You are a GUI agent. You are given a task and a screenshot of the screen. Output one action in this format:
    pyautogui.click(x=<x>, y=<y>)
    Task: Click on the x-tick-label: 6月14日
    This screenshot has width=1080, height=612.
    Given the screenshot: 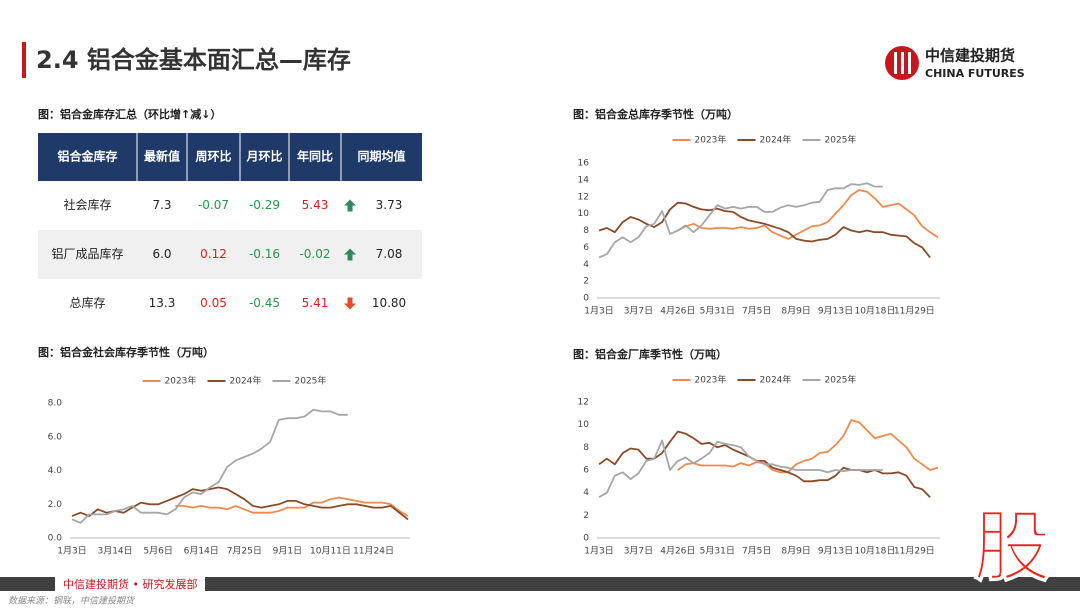 What is the action you would take?
    pyautogui.click(x=201, y=551)
    